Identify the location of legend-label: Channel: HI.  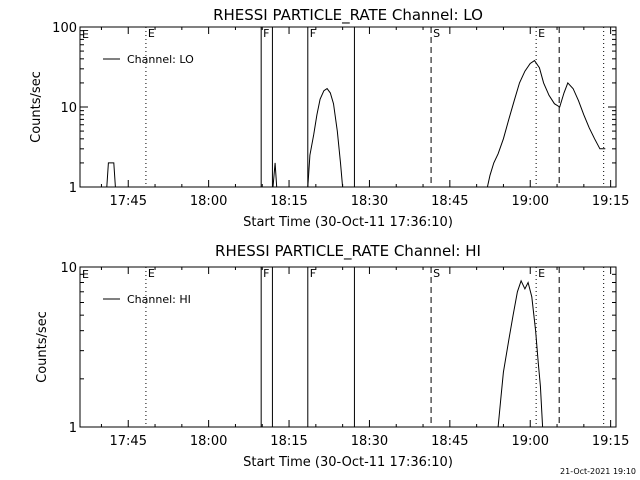
(159, 299).